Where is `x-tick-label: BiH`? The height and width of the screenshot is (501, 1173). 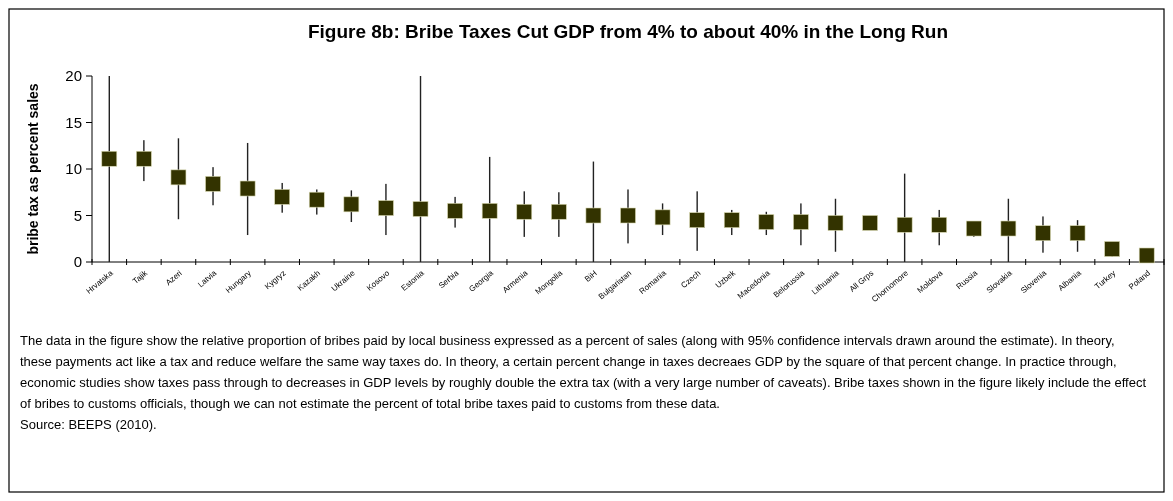
x-tick-label: BiH is located at coordinates (591, 276).